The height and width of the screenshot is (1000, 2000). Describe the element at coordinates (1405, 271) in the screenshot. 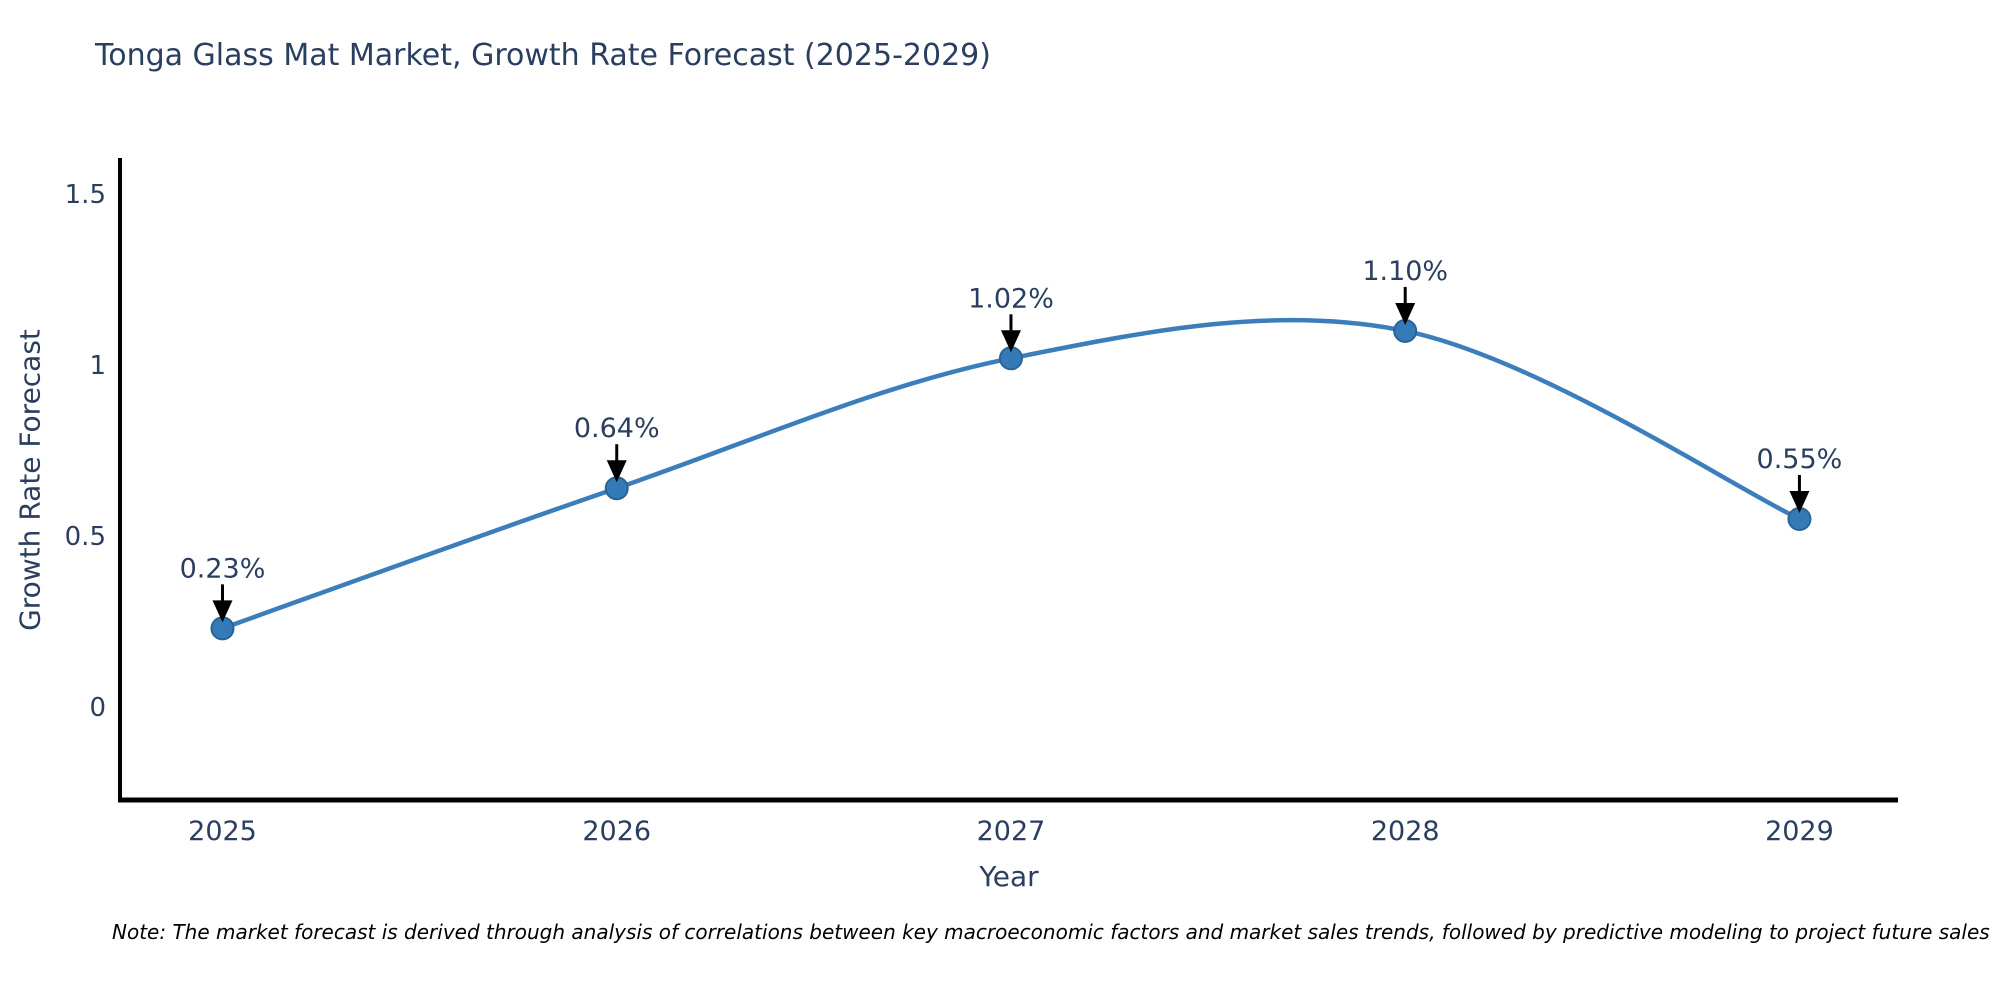

I see `point-value-label: 1.10%` at that location.